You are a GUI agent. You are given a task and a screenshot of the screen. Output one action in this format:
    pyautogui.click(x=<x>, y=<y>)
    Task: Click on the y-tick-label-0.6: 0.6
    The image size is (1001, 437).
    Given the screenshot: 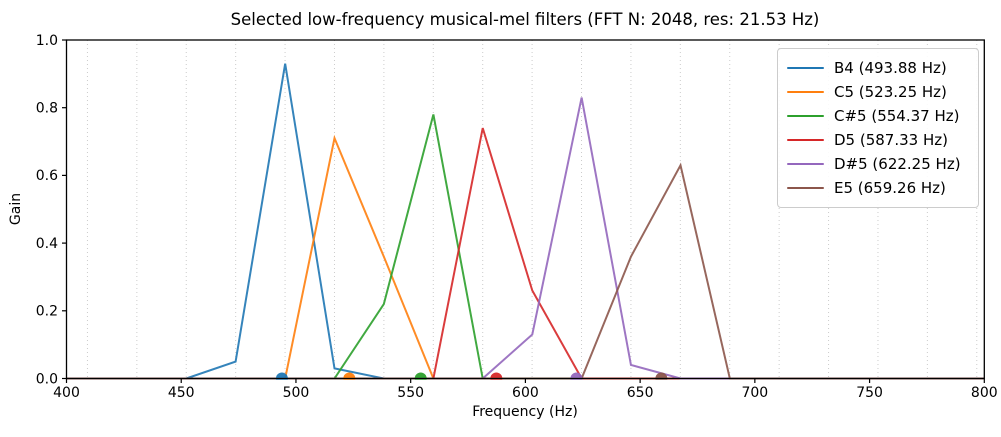 What is the action you would take?
    pyautogui.click(x=47, y=176)
    